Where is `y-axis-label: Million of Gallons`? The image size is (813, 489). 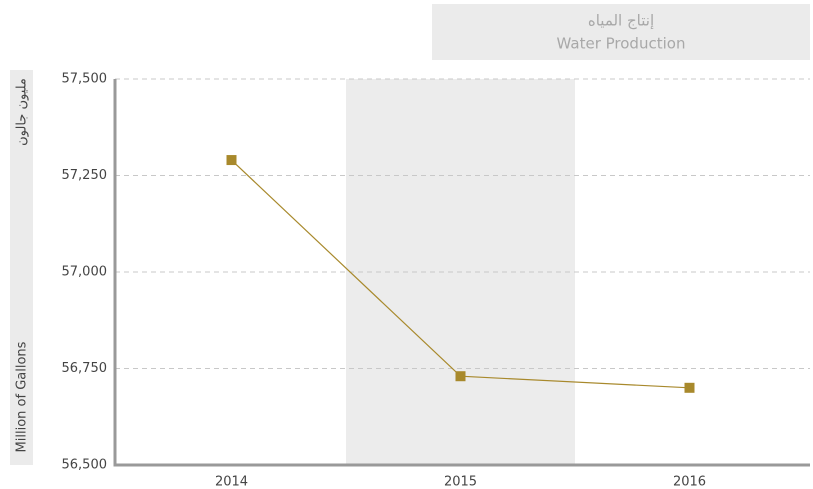 y-axis-label: Million of Gallons is located at coordinates (22, 396).